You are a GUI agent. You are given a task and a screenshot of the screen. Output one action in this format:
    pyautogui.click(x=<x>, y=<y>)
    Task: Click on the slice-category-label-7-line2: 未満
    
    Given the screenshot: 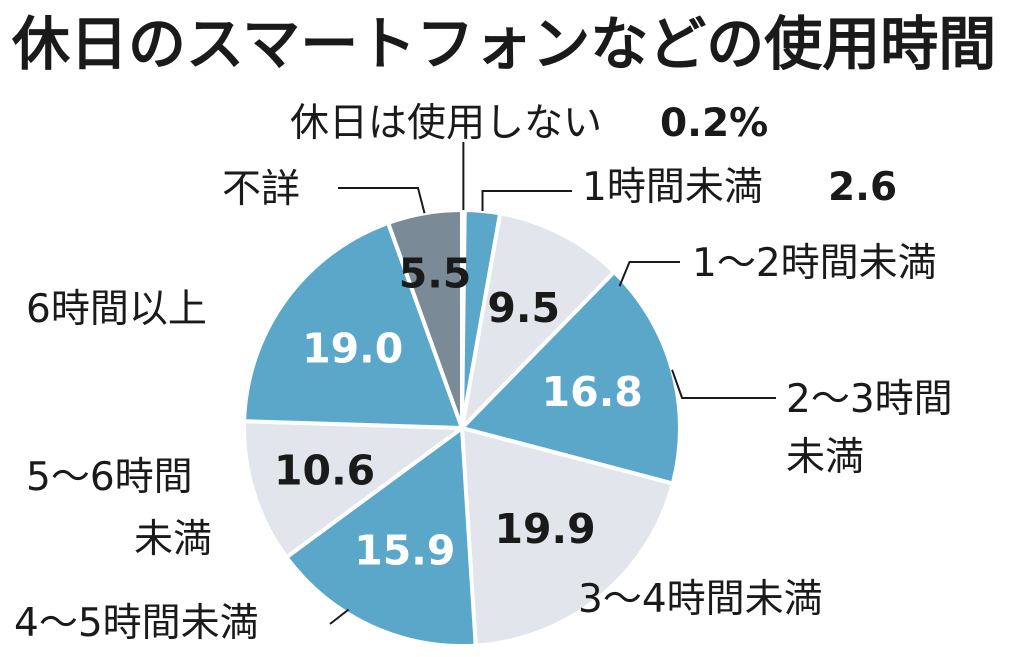 What is the action you would take?
    pyautogui.click(x=173, y=539)
    